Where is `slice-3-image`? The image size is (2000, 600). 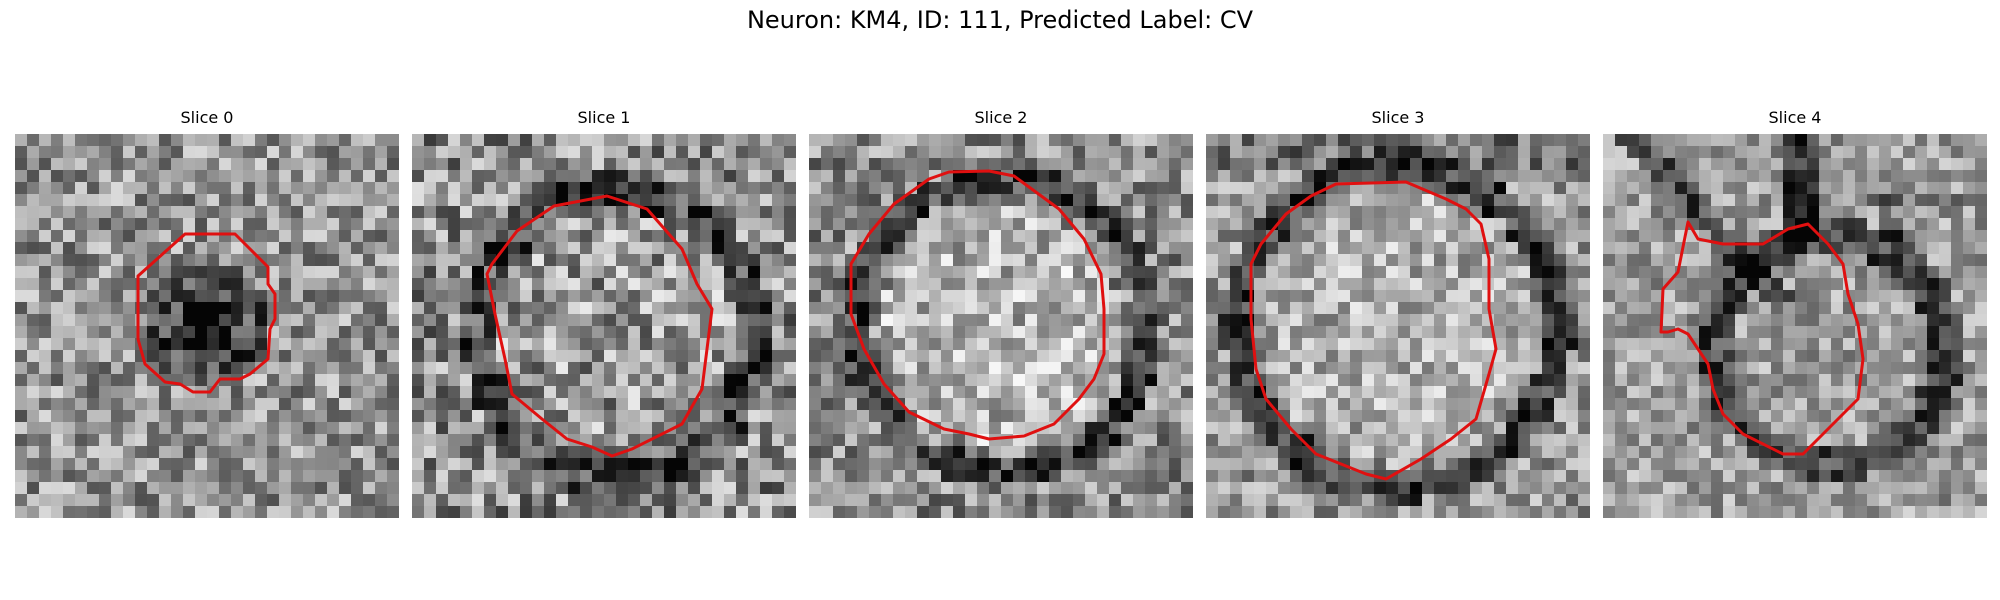
slice-3-image is located at coordinates (1398, 326).